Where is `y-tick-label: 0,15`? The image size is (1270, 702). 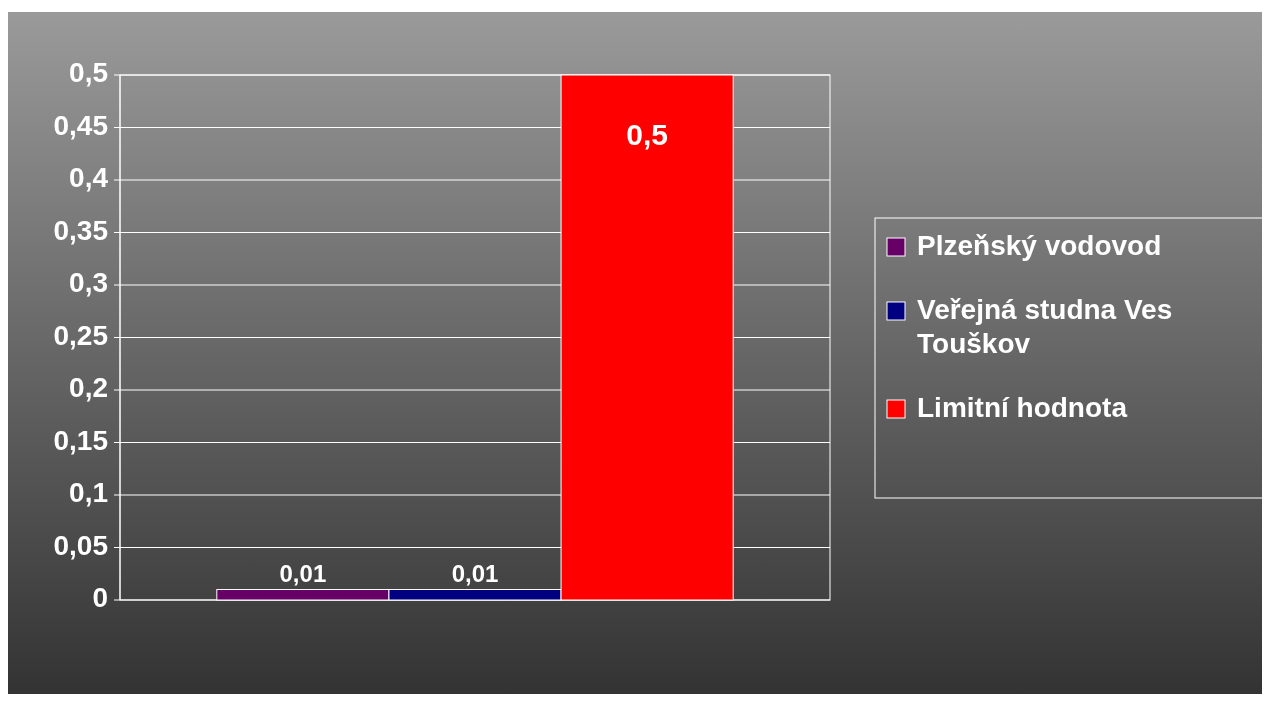
y-tick-label: 0,15 is located at coordinates (80, 440).